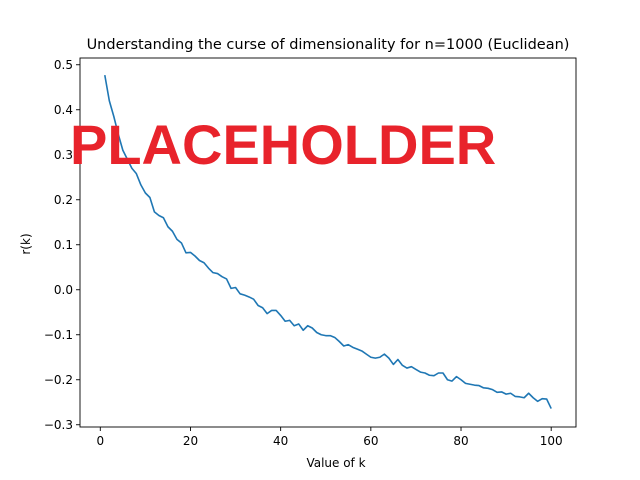 The width and height of the screenshot is (640, 480). Describe the element at coordinates (100, 441) in the screenshot. I see `x-tick-label: 0` at that location.